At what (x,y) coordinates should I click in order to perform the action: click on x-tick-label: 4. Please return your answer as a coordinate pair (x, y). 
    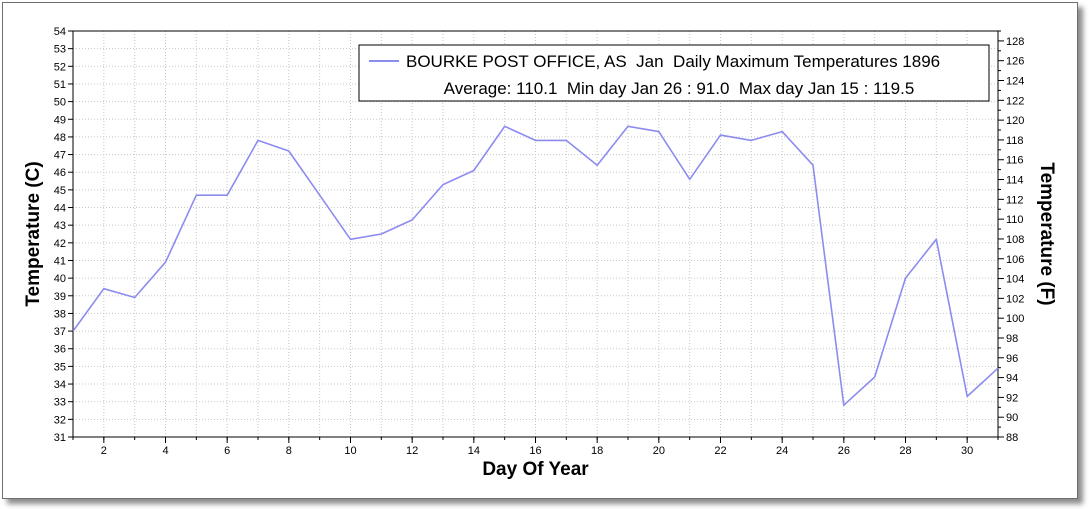
    Looking at the image, I should click on (165, 451).